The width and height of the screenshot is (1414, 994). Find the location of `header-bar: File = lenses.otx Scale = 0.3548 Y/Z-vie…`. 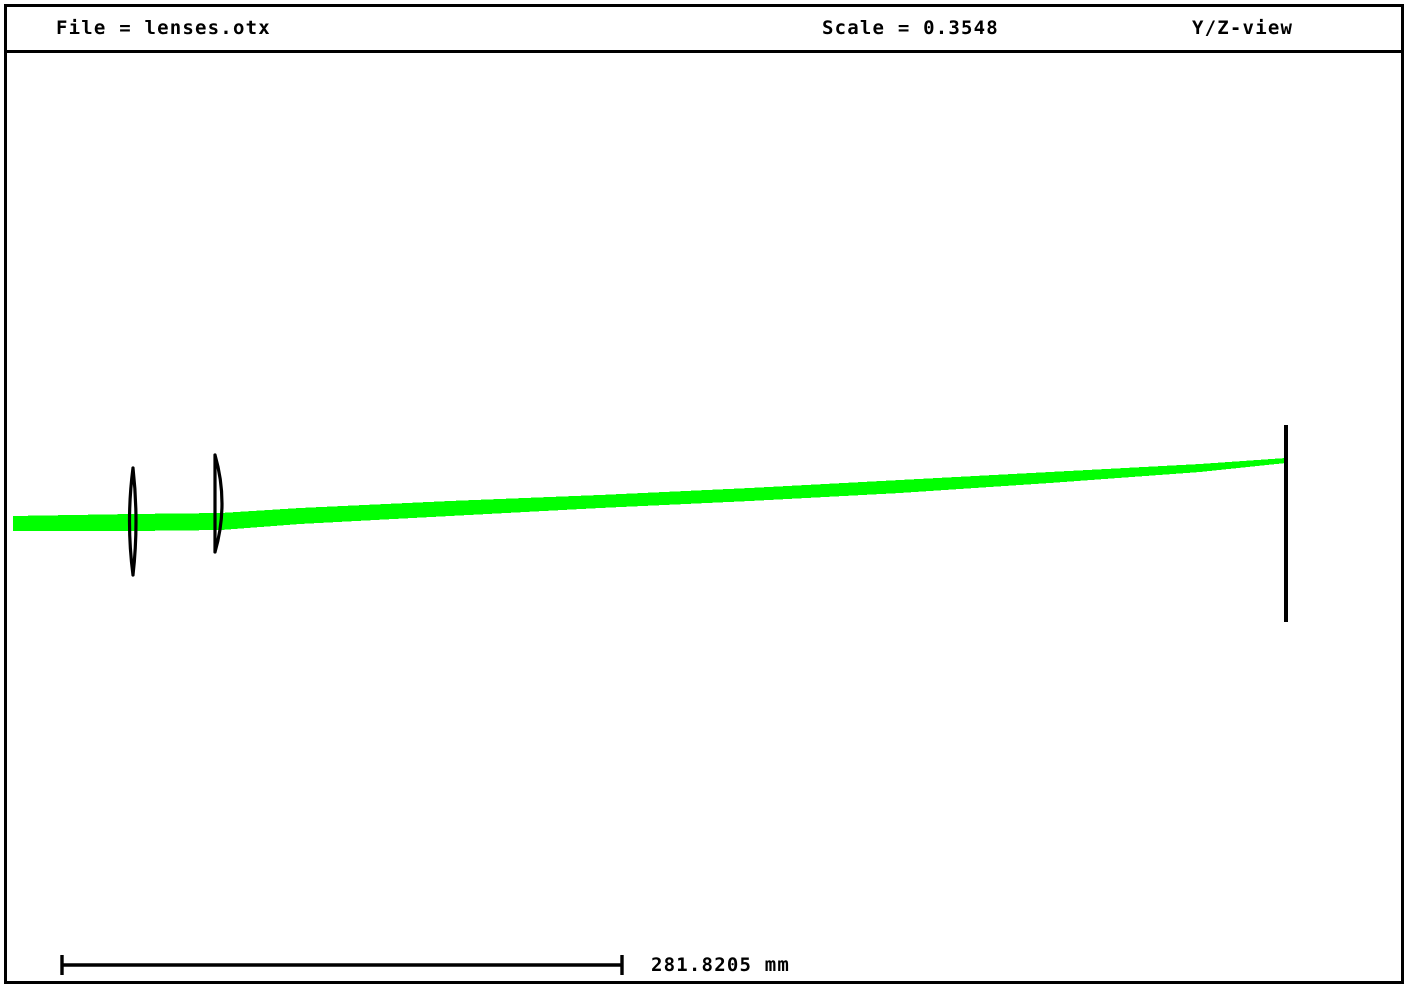

header-bar: File = lenses.otx Scale = 0.3548 Y/Z-vie… is located at coordinates (704, 28).